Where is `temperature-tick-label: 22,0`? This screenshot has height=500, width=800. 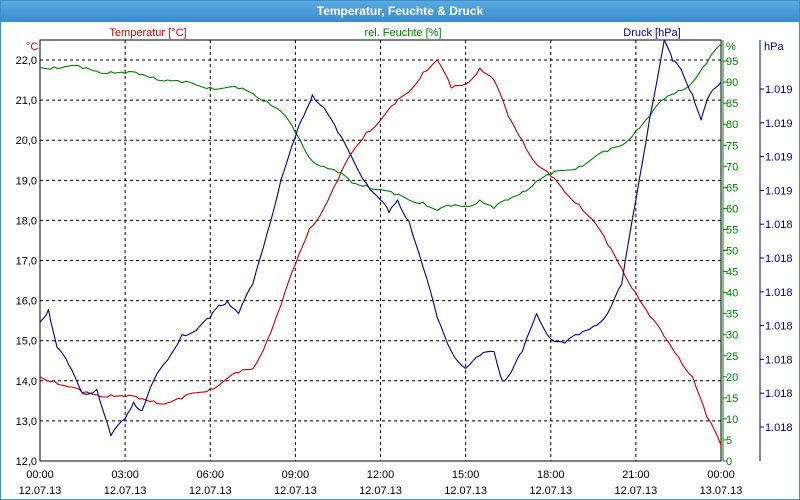 temperature-tick-label: 22,0 is located at coordinates (26, 61).